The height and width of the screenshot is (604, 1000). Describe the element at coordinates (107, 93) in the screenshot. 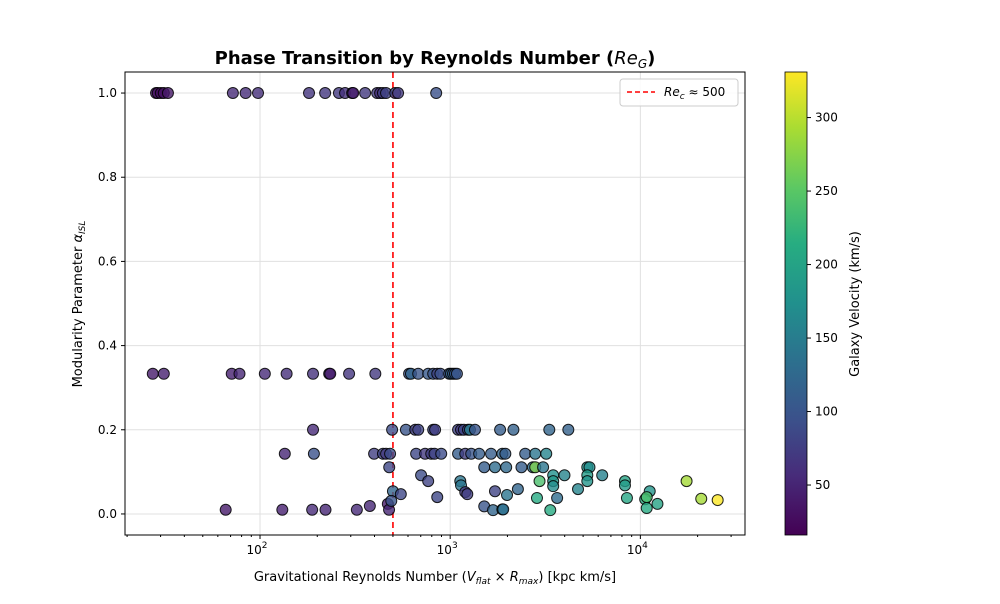

I see `y-tick-label: 1.0` at that location.